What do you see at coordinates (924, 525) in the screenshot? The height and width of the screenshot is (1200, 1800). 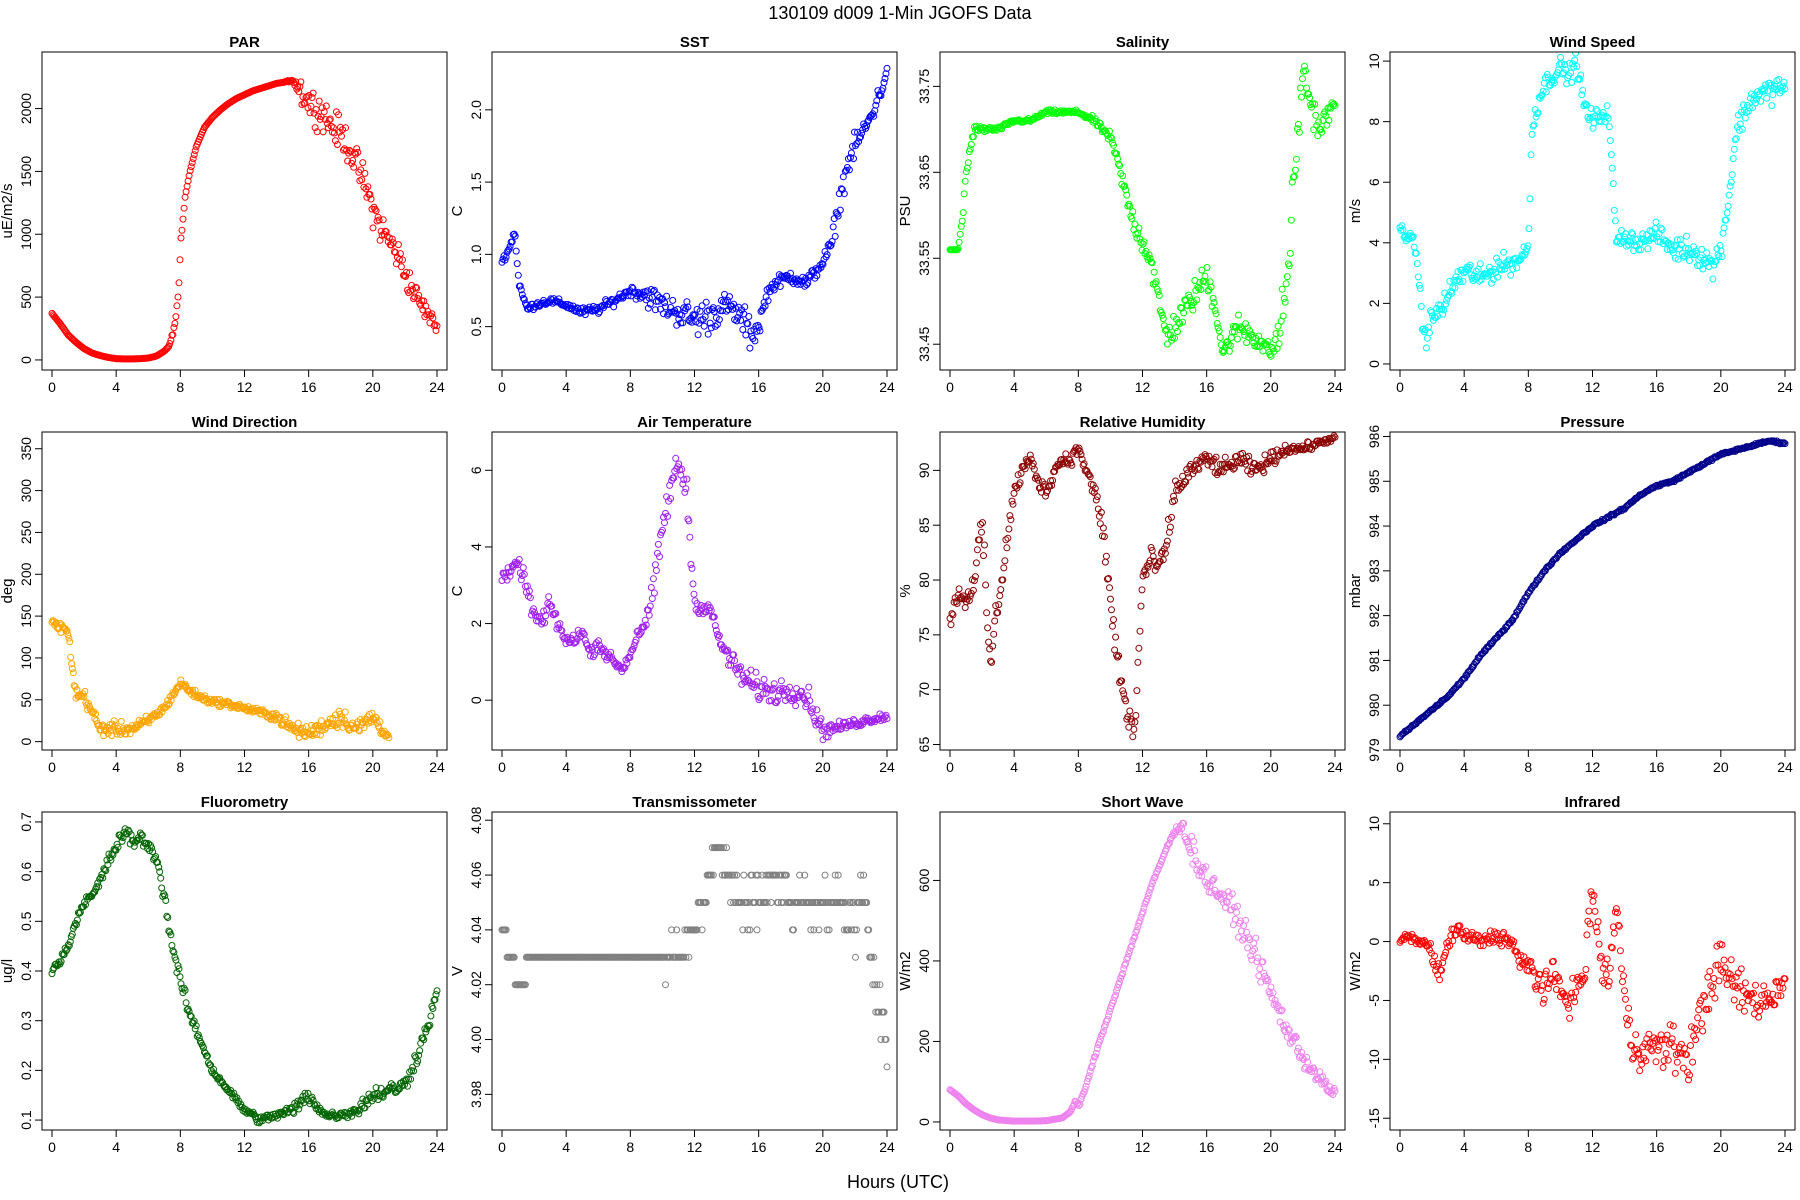 I see `y-tick-label-relative-humidity-4: 85` at bounding box center [924, 525].